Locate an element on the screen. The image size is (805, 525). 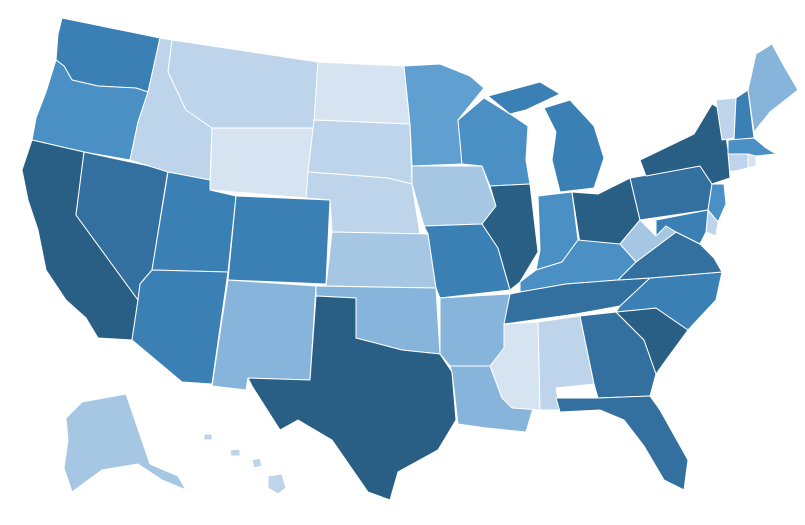
state-NM is located at coordinates (264, 335).